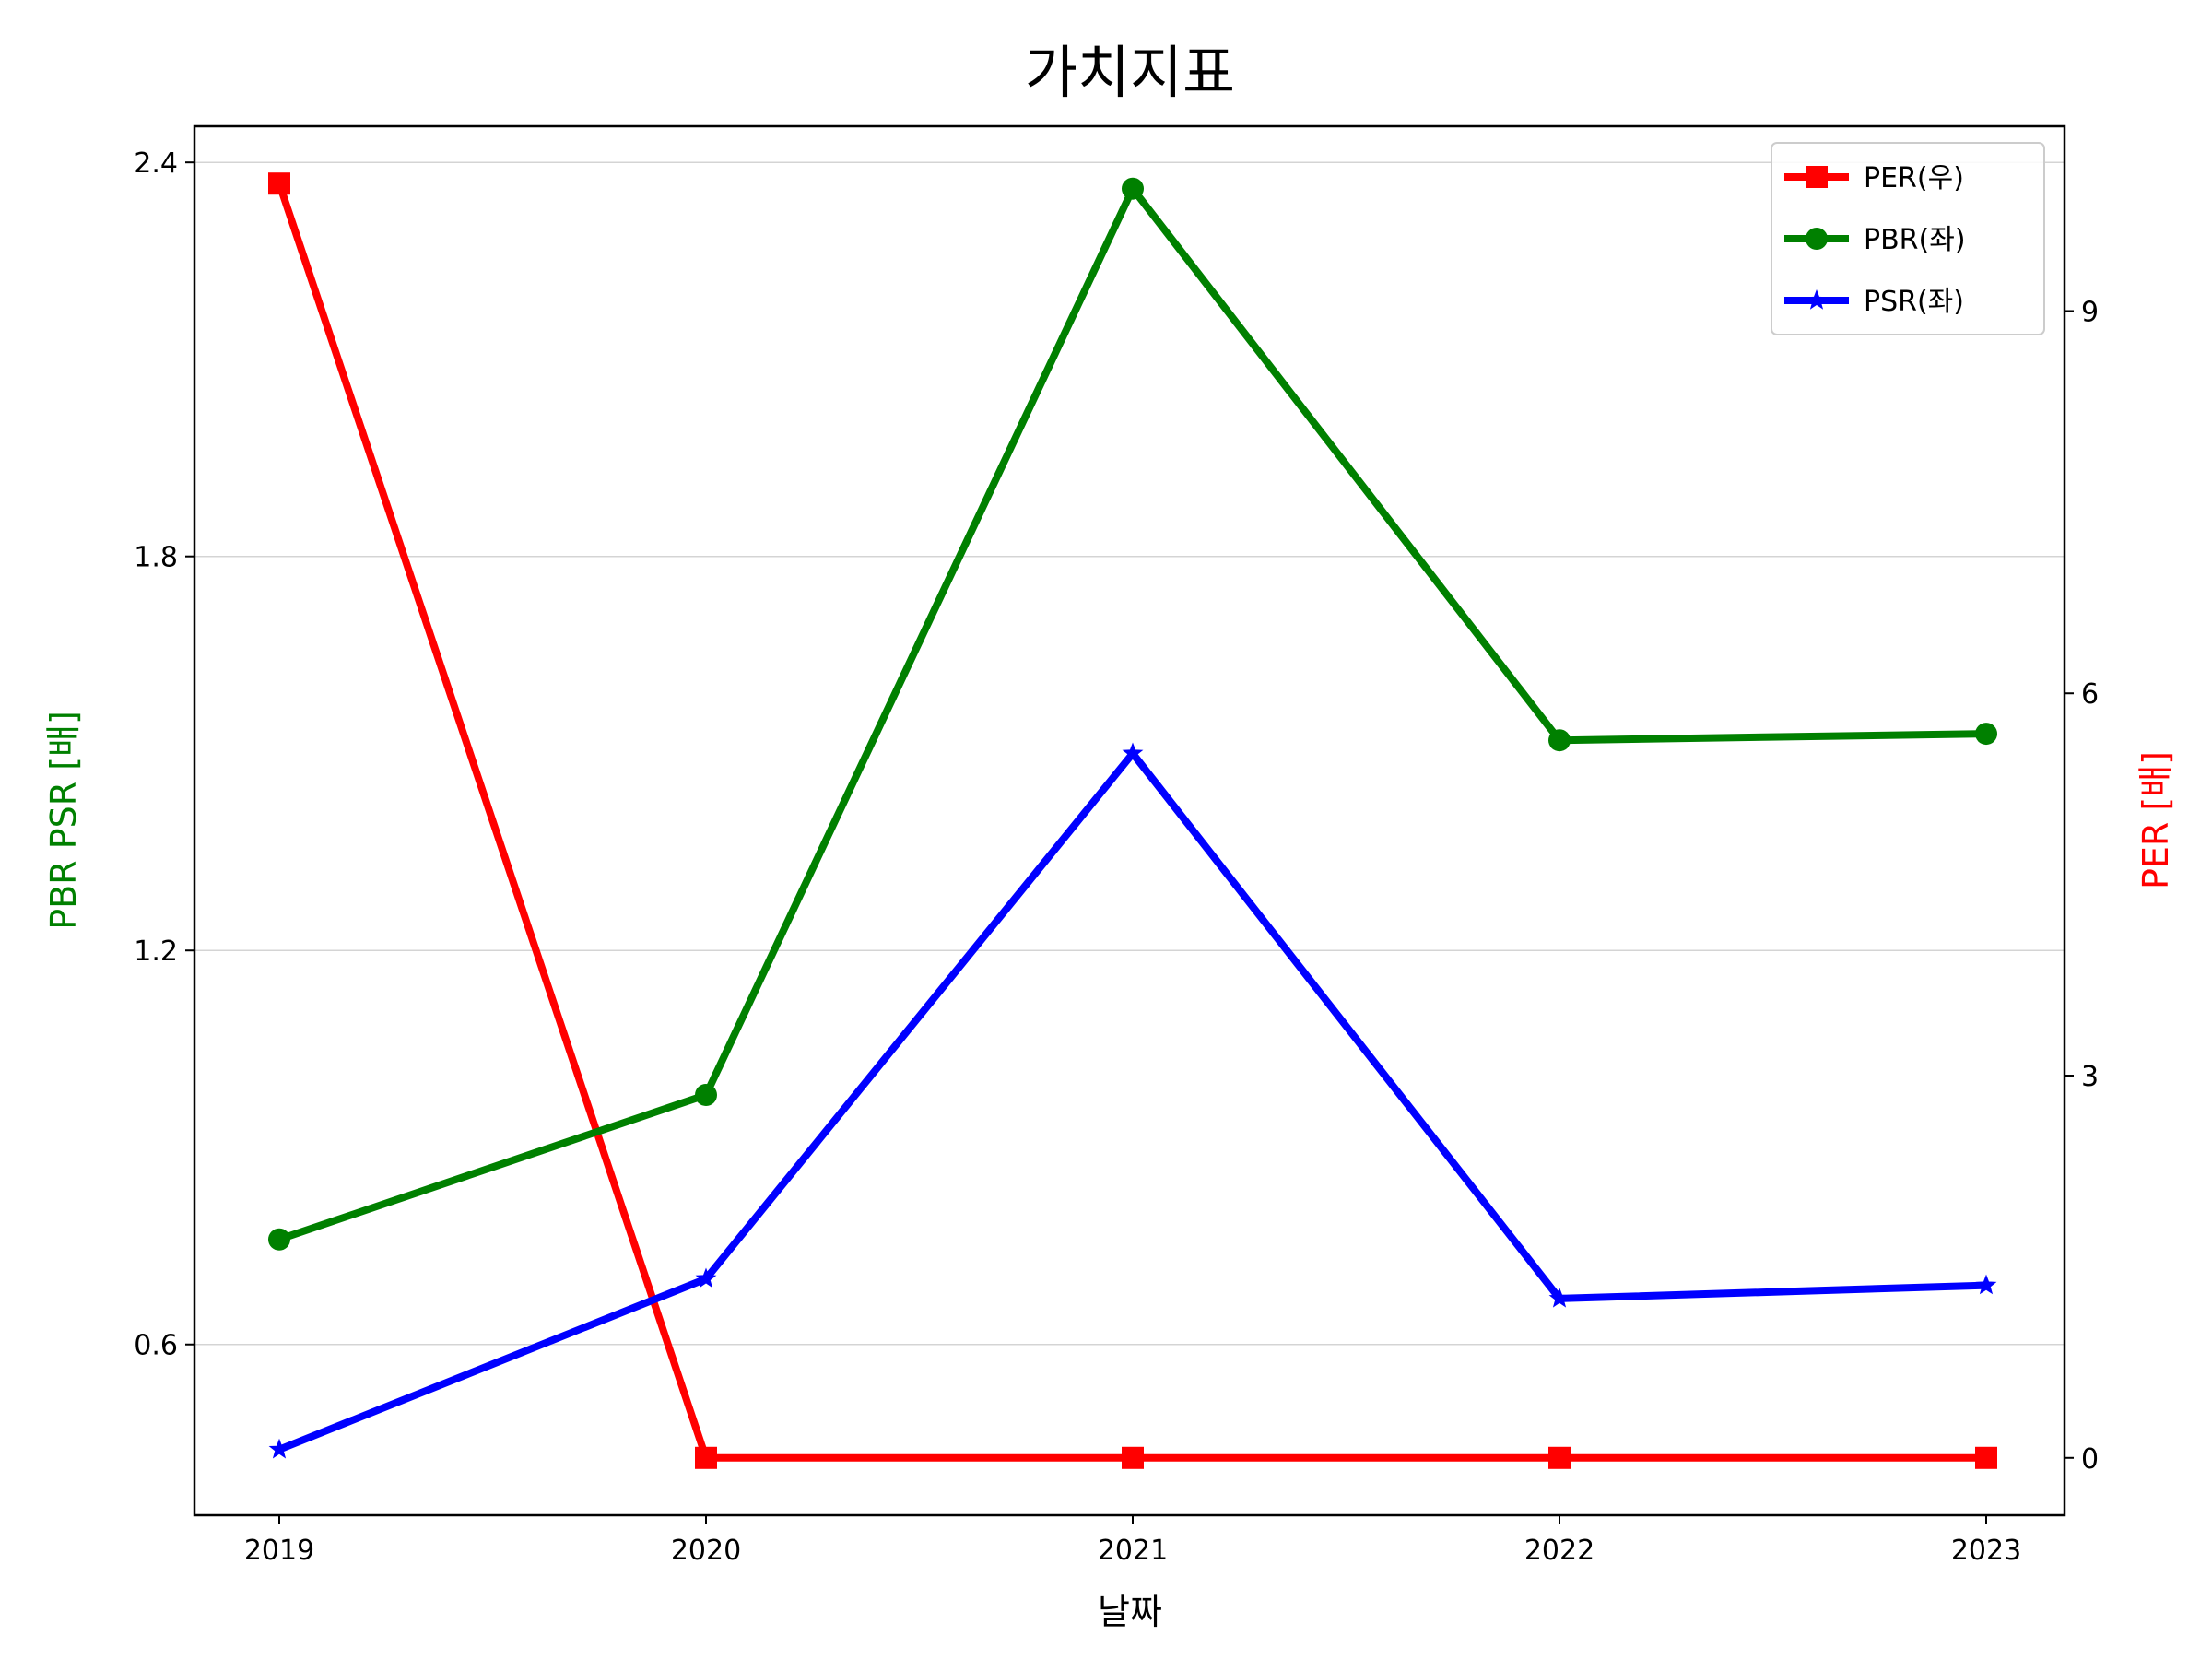 This screenshot has width=2212, height=1659. I want to click on y-axis-title-left: PBR PSR [배], so click(63, 820).